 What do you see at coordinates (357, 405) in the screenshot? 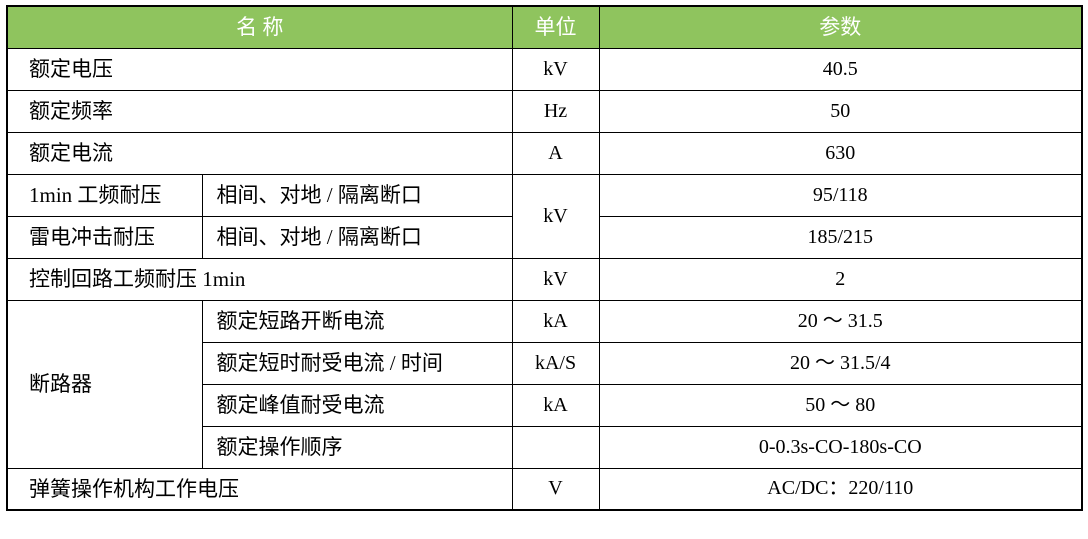
I see `row-peak-current-sub: 额定峰值耐受电流` at bounding box center [357, 405].